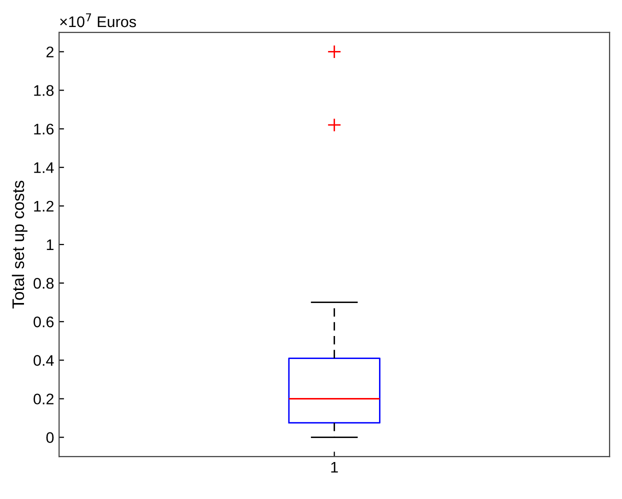 This screenshot has width=622, height=499. I want to click on y-tick-label: 0.8, so click(44, 283).